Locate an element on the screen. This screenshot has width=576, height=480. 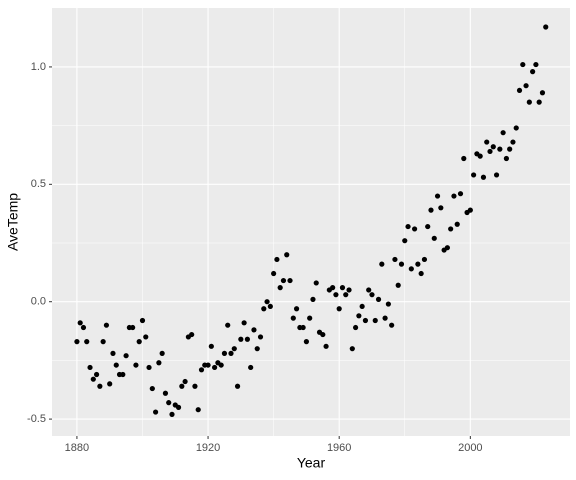
x-tick-label: 1960 is located at coordinates (339, 448).